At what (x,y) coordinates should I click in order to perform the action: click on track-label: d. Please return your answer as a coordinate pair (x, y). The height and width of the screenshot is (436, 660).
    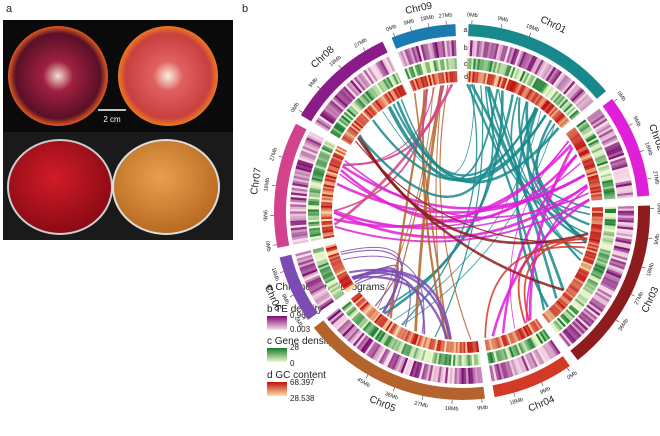
    Looking at the image, I should click on (466, 77).